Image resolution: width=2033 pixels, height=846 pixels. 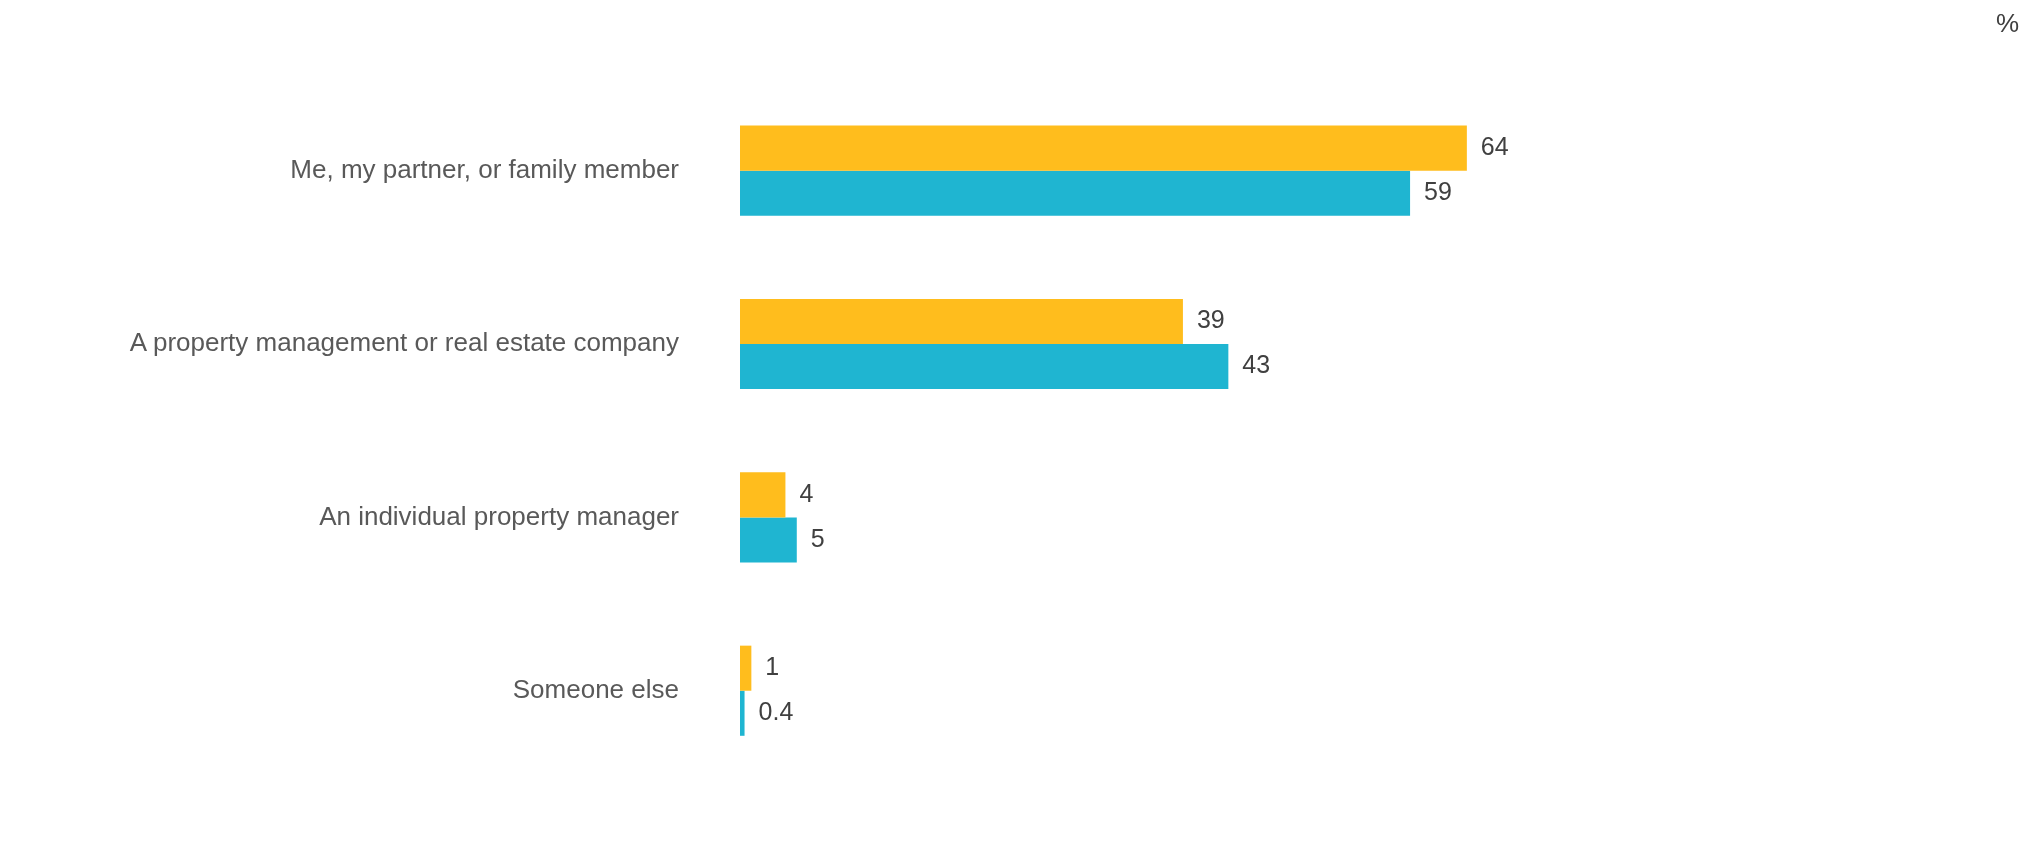 What do you see at coordinates (595, 688) in the screenshot?
I see `y-tick-label: Someone else` at bounding box center [595, 688].